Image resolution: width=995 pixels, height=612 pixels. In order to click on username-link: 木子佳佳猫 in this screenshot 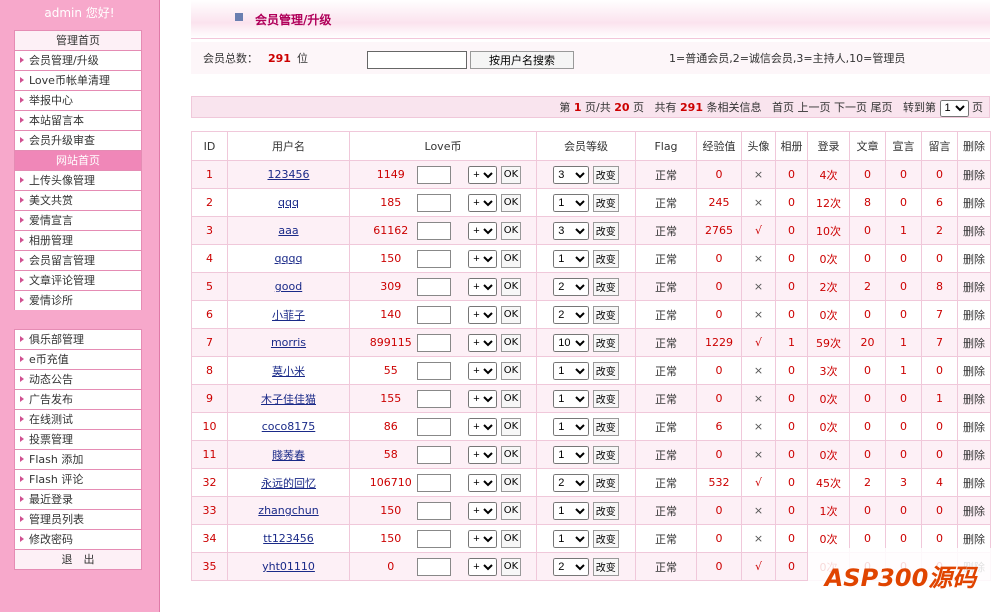, I will do `click(288, 399)`.